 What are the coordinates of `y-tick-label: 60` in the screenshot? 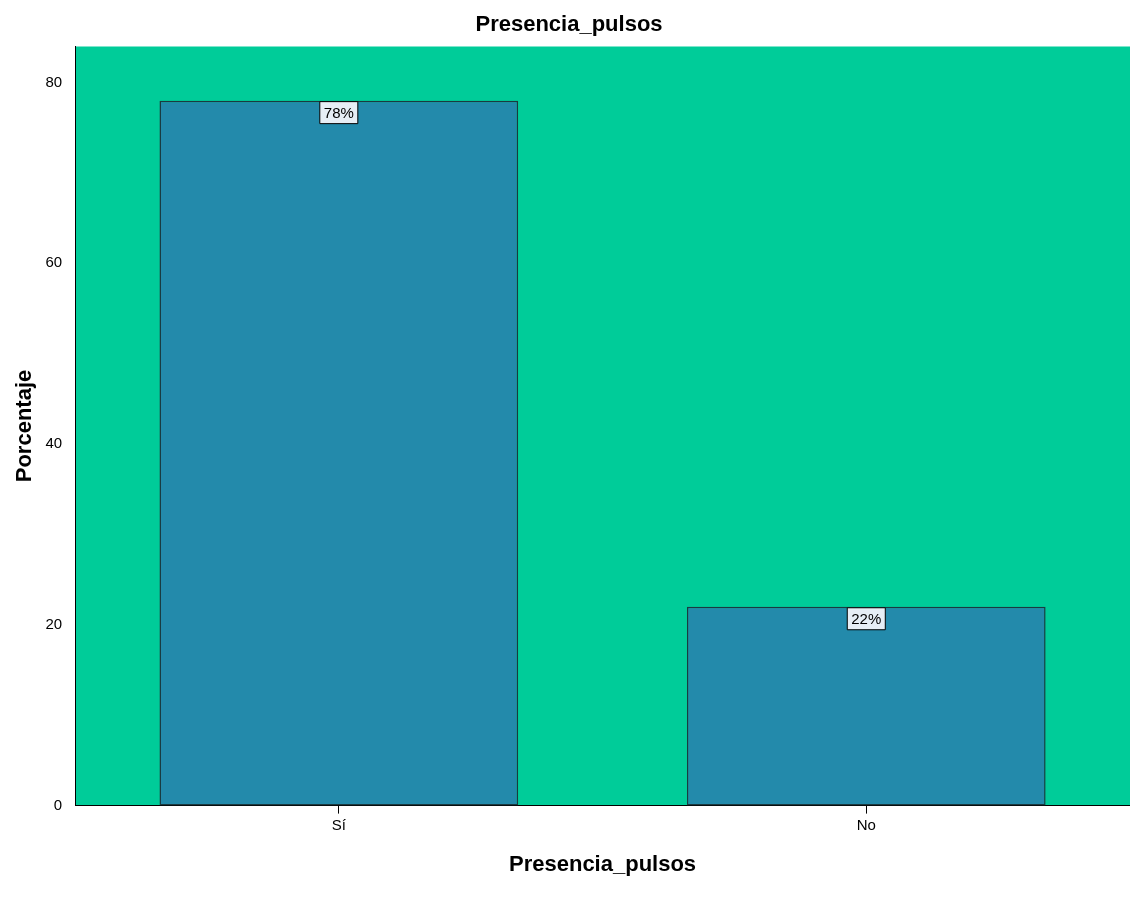 It's located at (54, 262).